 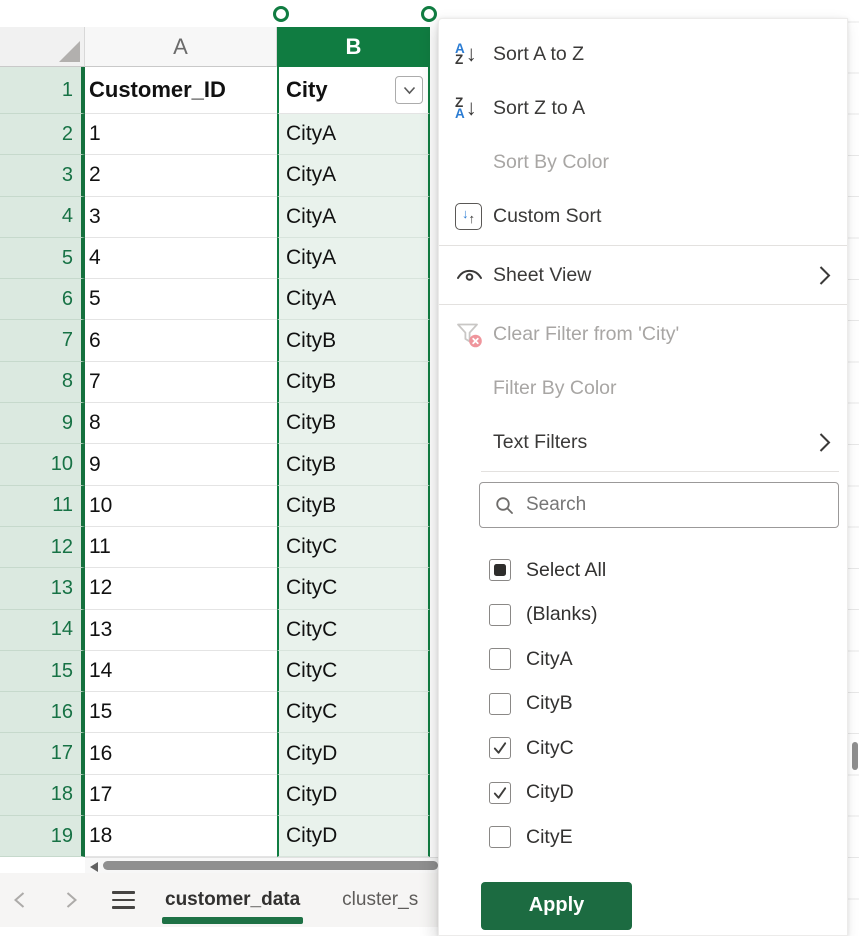 I want to click on all-sheets-menu-button, so click(x=123, y=900).